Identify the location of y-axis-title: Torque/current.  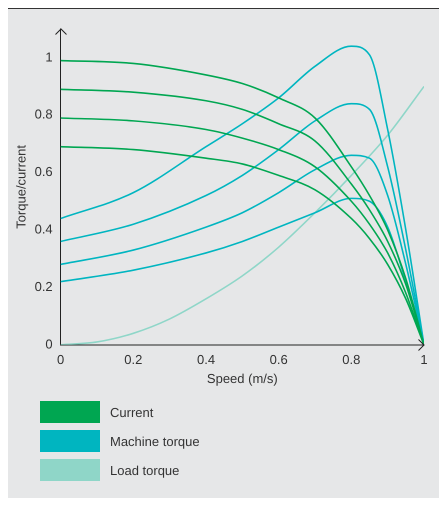
(20, 186).